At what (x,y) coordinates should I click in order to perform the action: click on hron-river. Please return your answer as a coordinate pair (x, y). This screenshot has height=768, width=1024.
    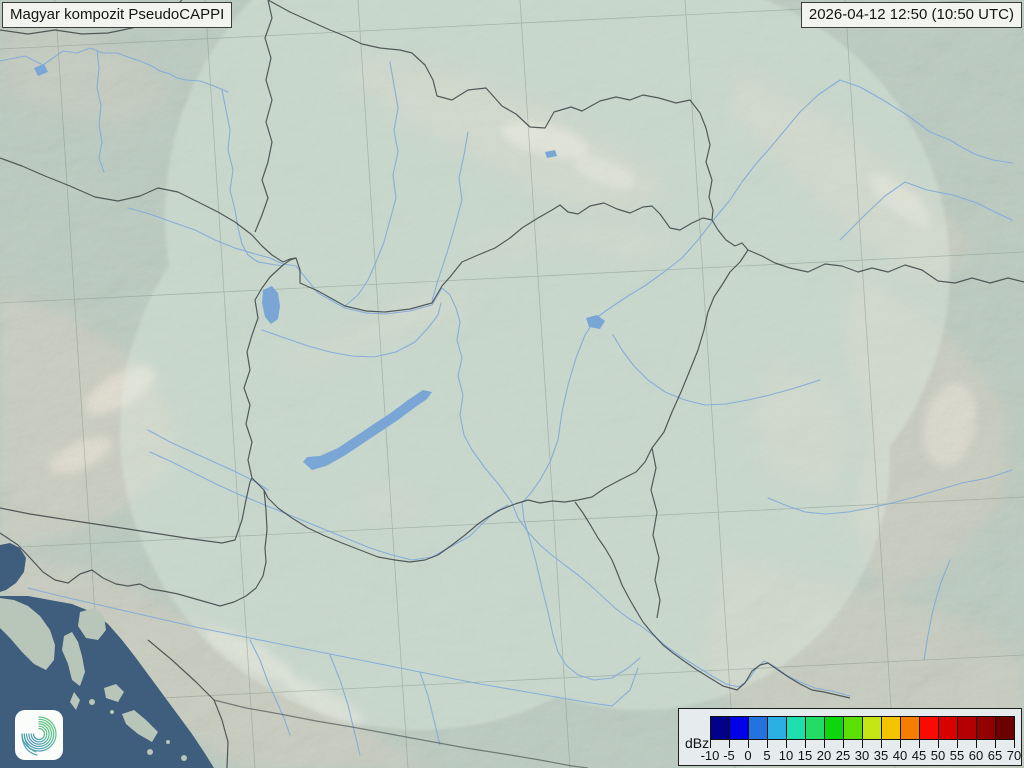
    Looking at the image, I should click on (450, 216).